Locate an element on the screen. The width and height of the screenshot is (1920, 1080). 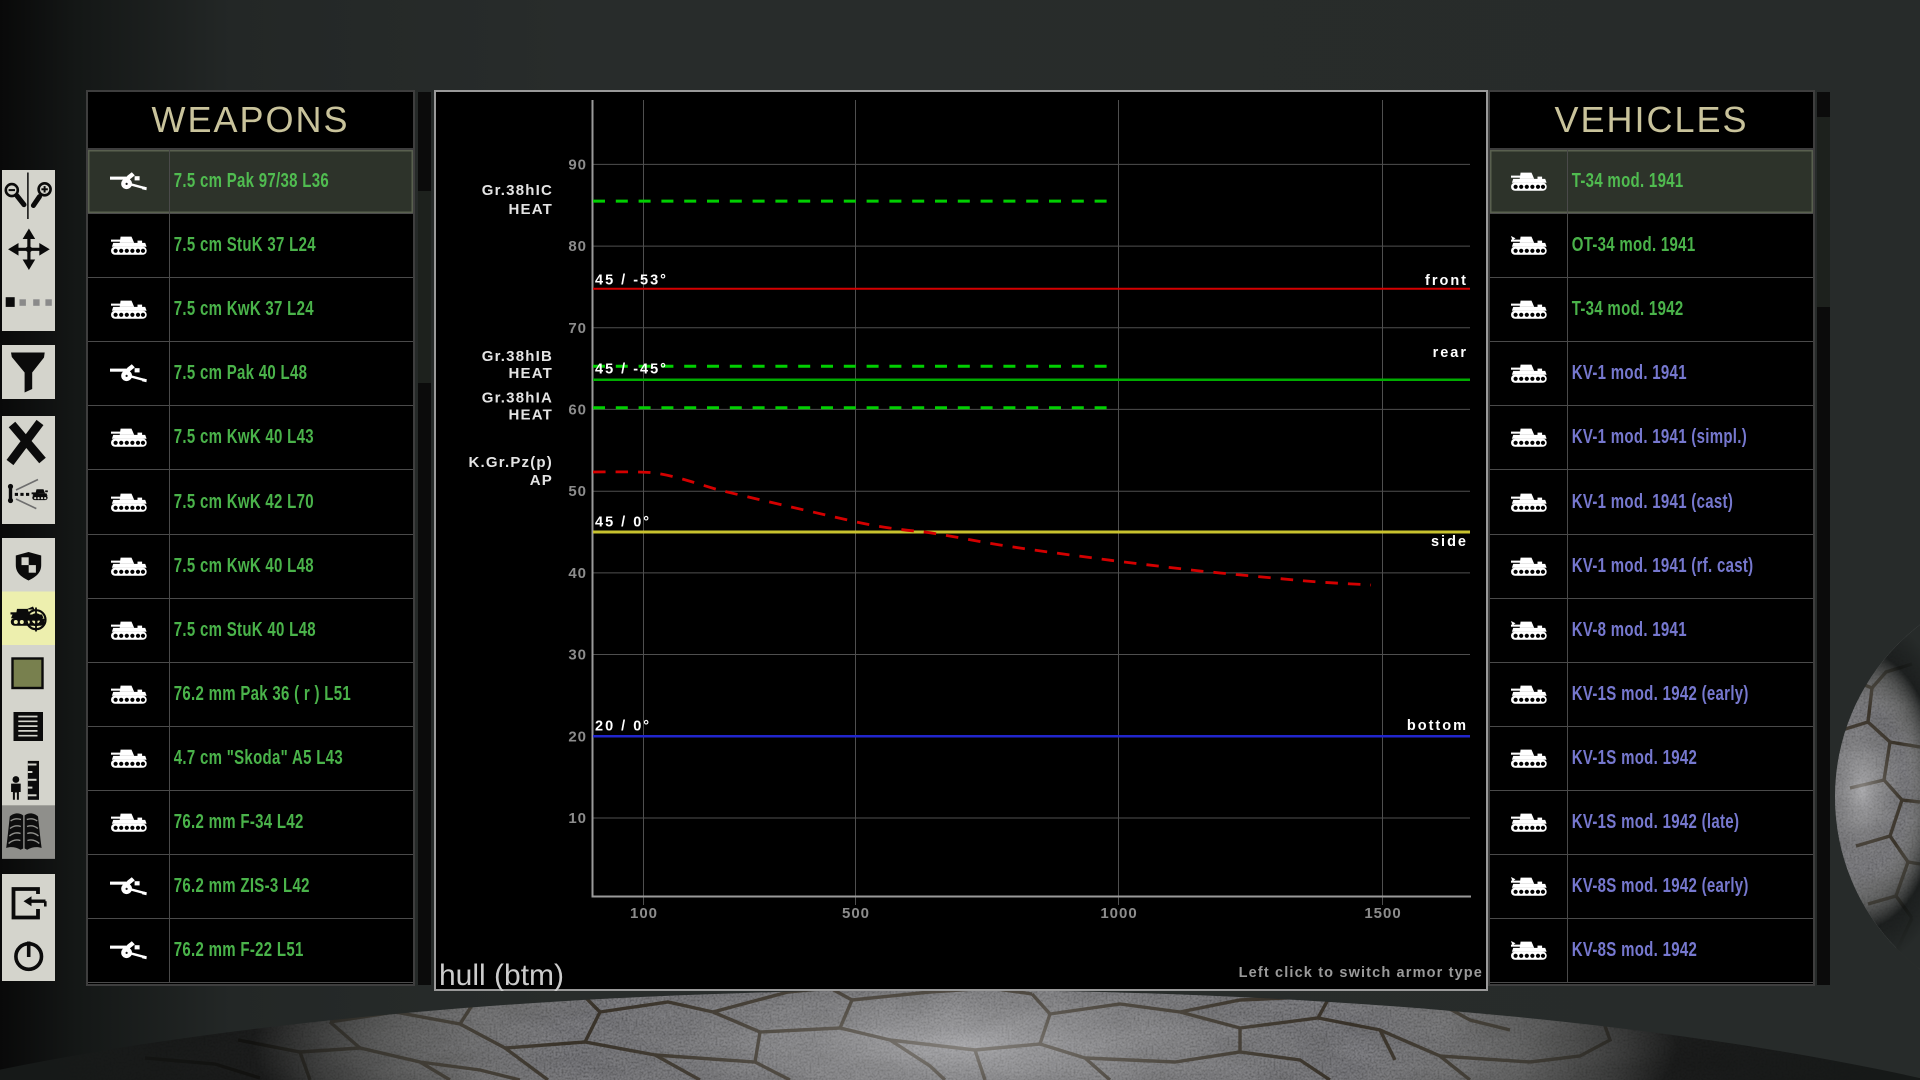
svg-text: 45 / -53° is located at coordinates (631, 281).